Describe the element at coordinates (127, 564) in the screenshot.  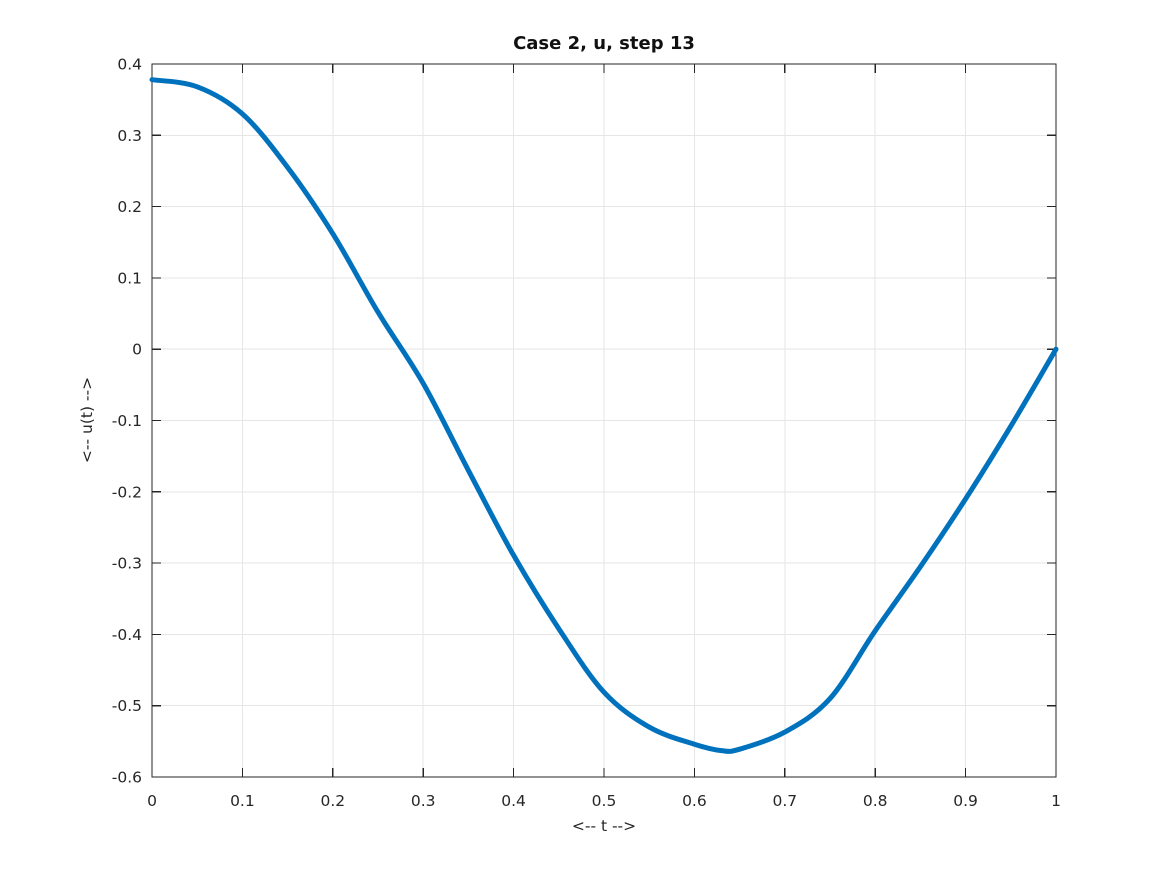
I see `y-tick-label: -0.3` at that location.